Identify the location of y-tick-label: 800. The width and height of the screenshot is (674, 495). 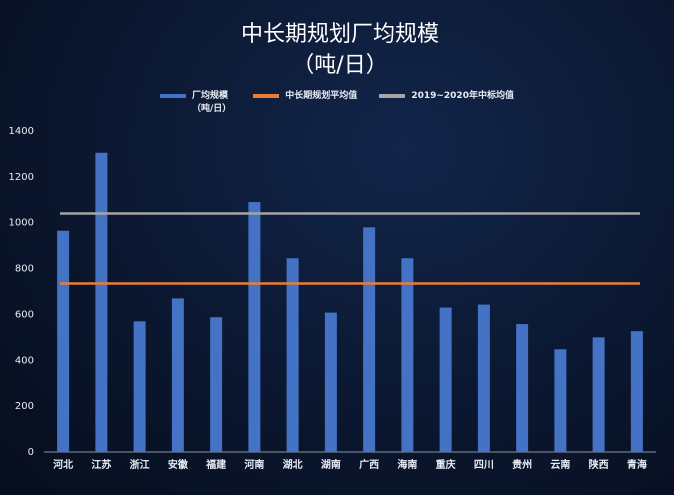
(24, 269).